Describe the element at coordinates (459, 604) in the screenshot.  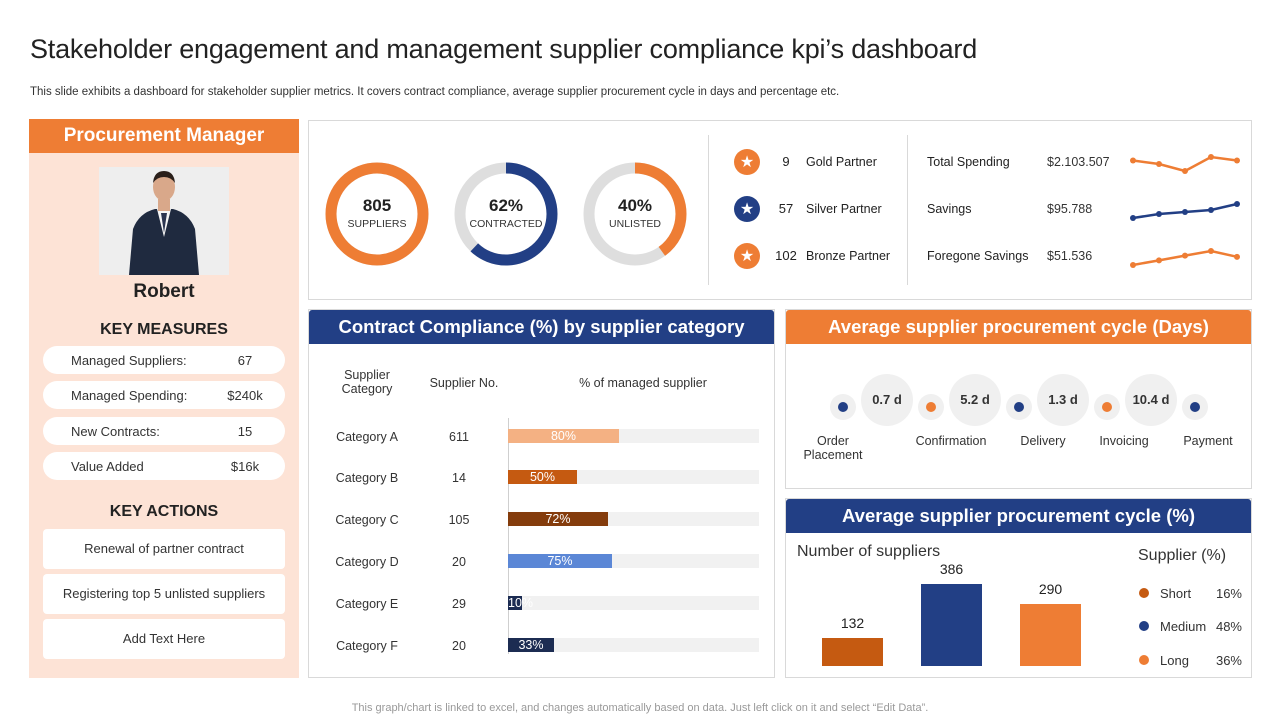
I see `supplier-number: 29` at that location.